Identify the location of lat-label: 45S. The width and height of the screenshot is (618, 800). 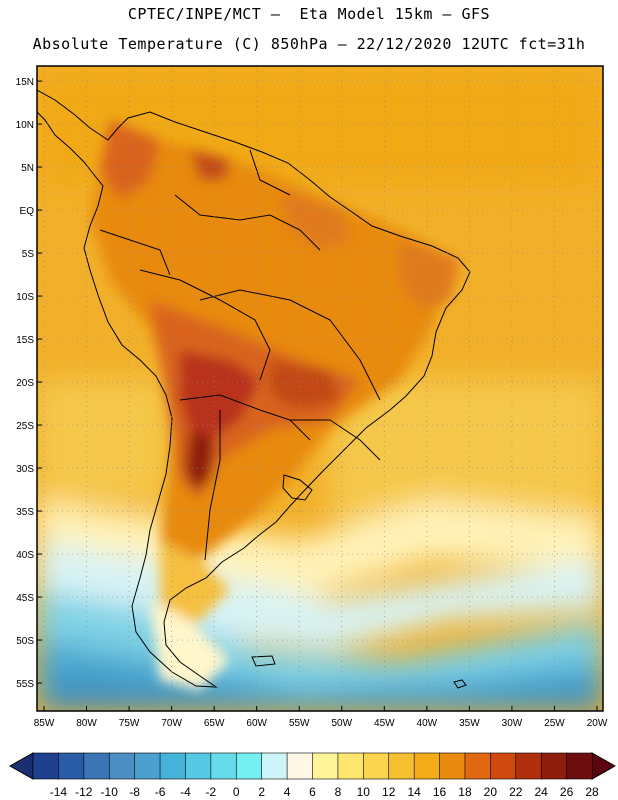
(25, 598).